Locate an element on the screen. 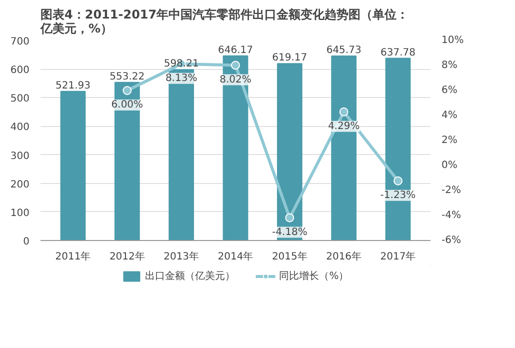 This screenshot has height=348, width=515. y-tick-label: 400 is located at coordinates (20, 128).